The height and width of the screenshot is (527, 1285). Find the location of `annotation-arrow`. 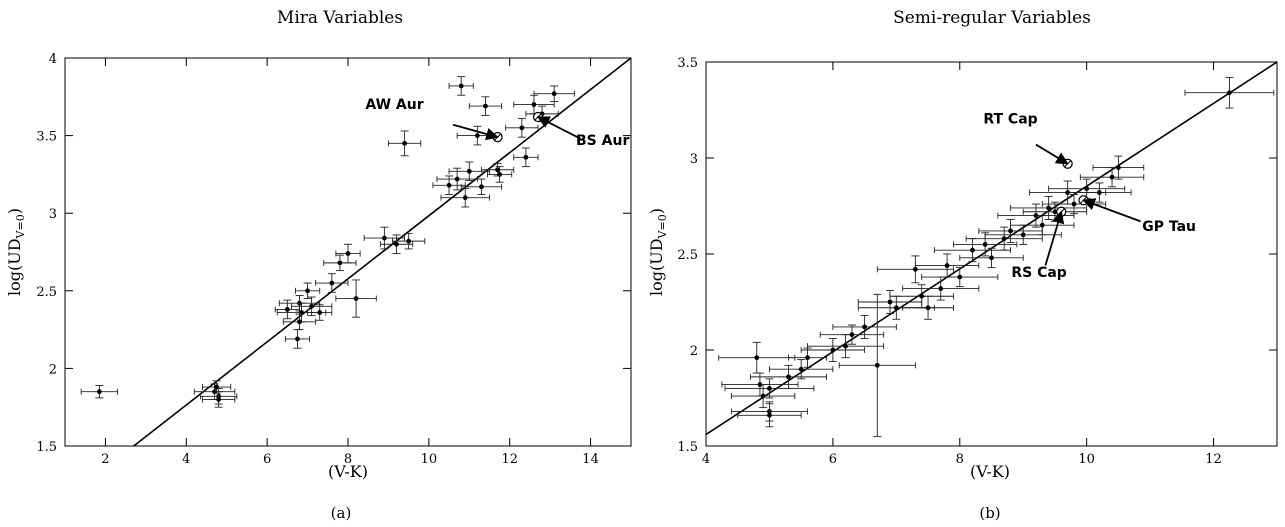

annotation-arrow is located at coordinates (1054, 238).